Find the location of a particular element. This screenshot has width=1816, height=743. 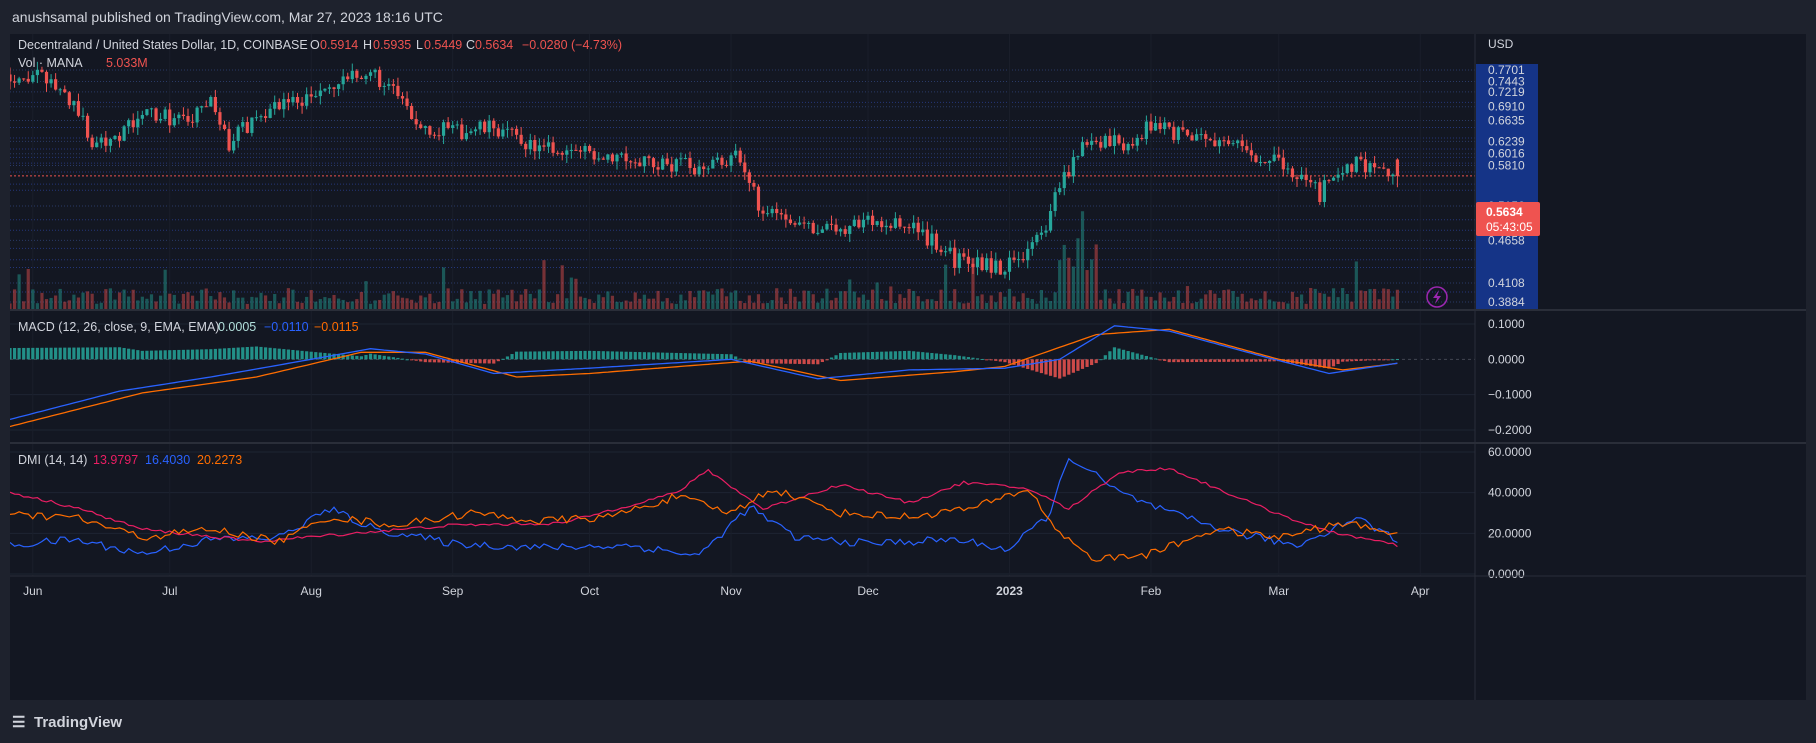

tradingview-logo: ☰ TradingView is located at coordinates (67, 722).